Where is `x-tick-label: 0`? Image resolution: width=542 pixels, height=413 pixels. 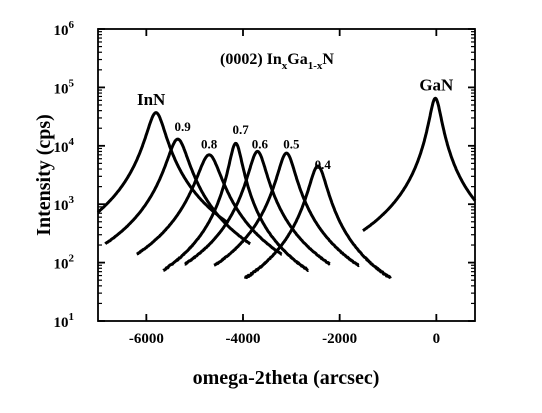
x-tick-label: 0 is located at coordinates (437, 339).